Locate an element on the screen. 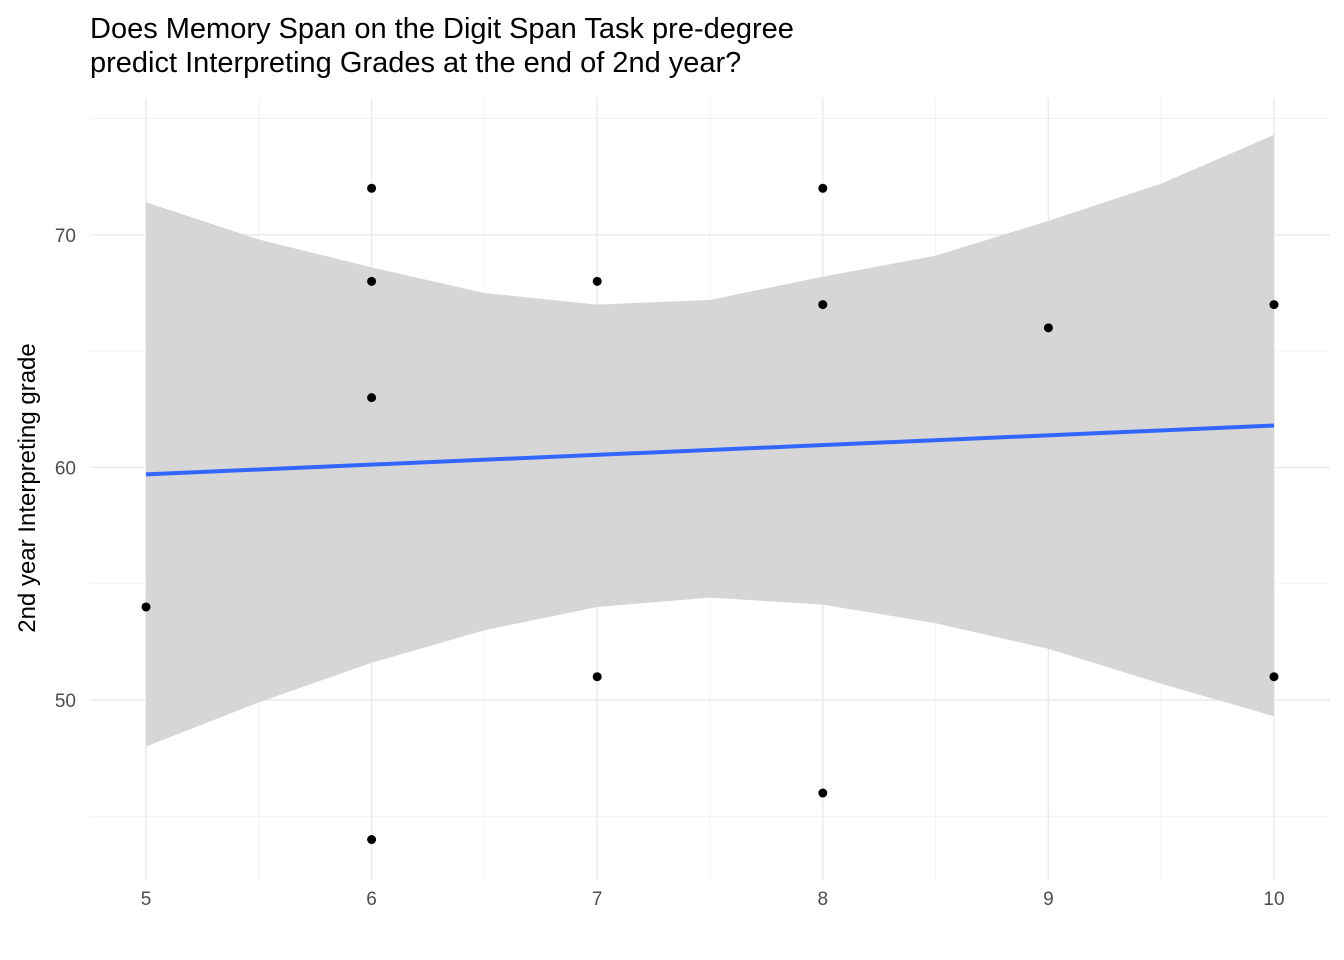 This screenshot has width=1344, height=960. y-tick-label: 60 is located at coordinates (65, 468).